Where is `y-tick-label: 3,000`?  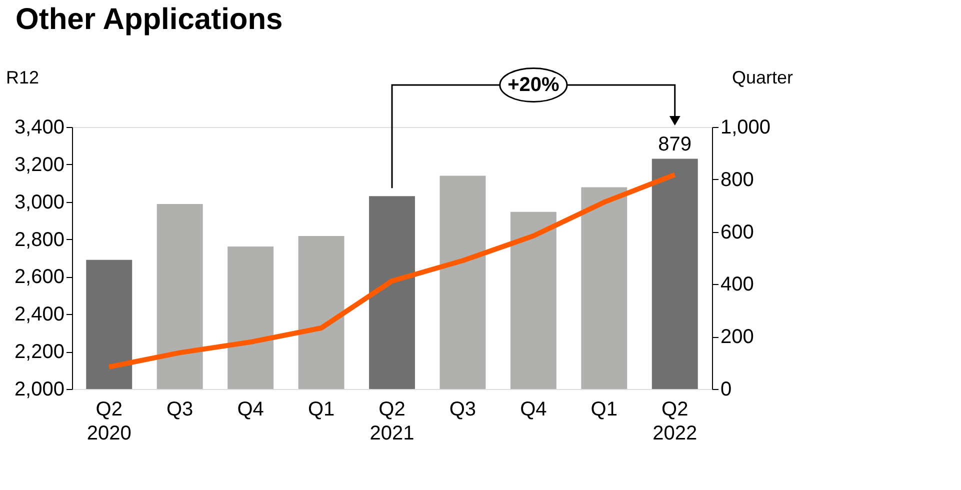 y-tick-label: 3,000 is located at coordinates (39, 202).